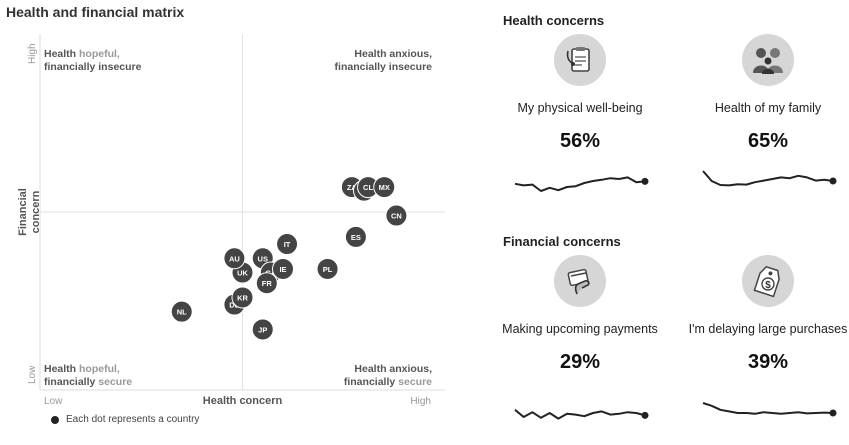 This screenshot has width=849, height=445. What do you see at coordinates (53, 401) in the screenshot?
I see `x-tick-low: Low` at bounding box center [53, 401].